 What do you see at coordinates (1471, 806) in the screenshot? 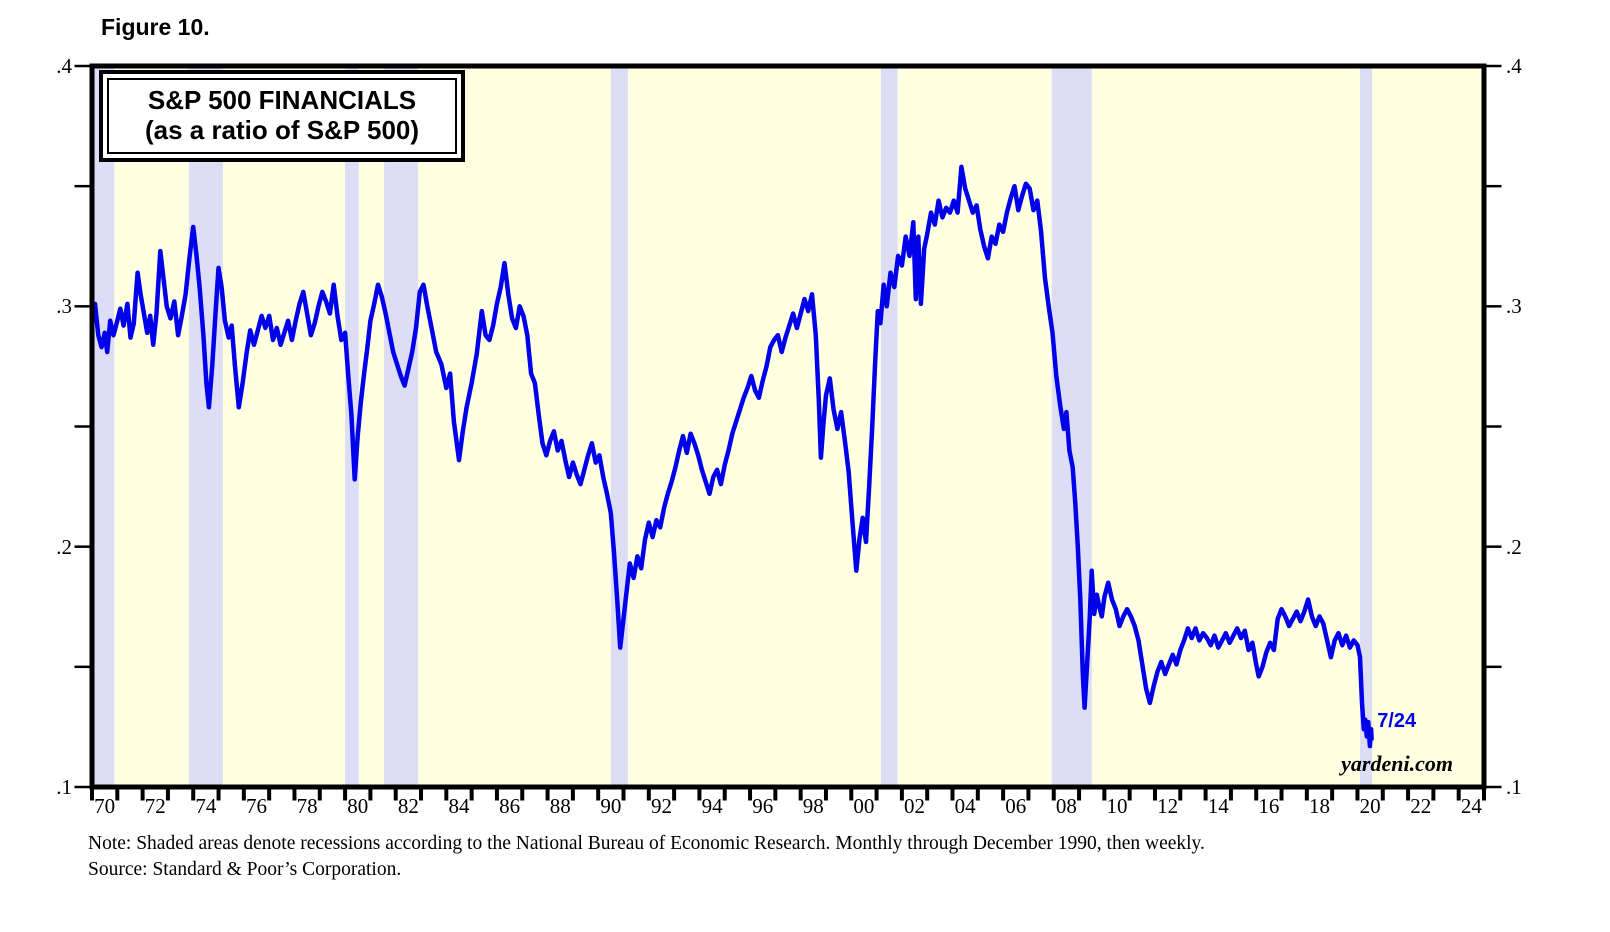
I see `x-axis-label: 24` at bounding box center [1471, 806].